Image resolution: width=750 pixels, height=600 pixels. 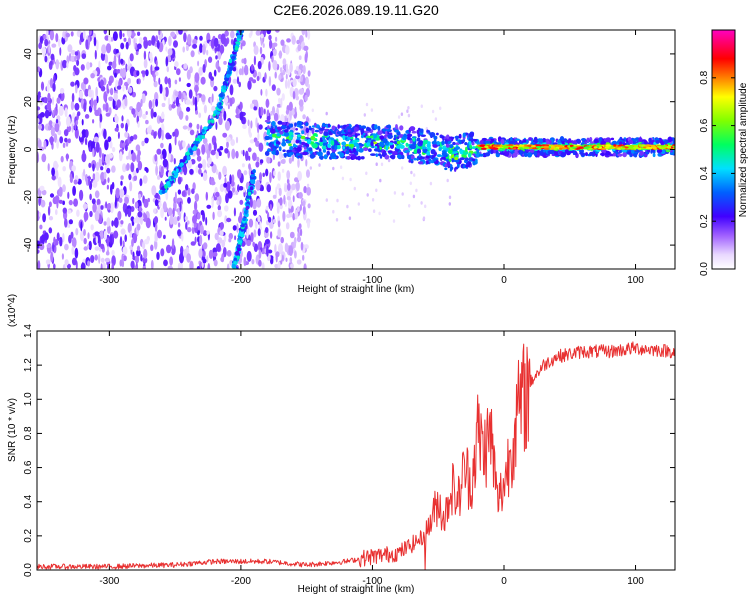 I want to click on colorbar-label: Normalized spectral amplitude, so click(x=743, y=149).